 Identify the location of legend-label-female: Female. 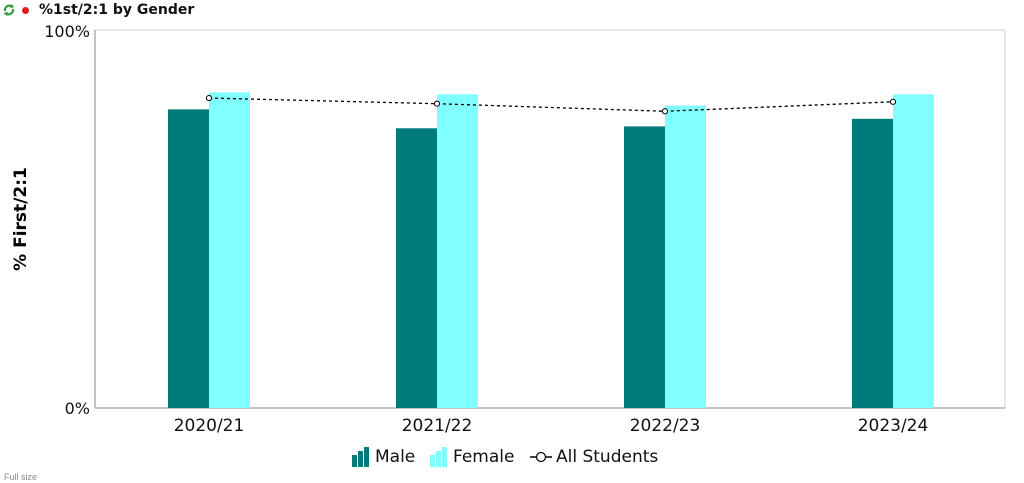
(483, 457).